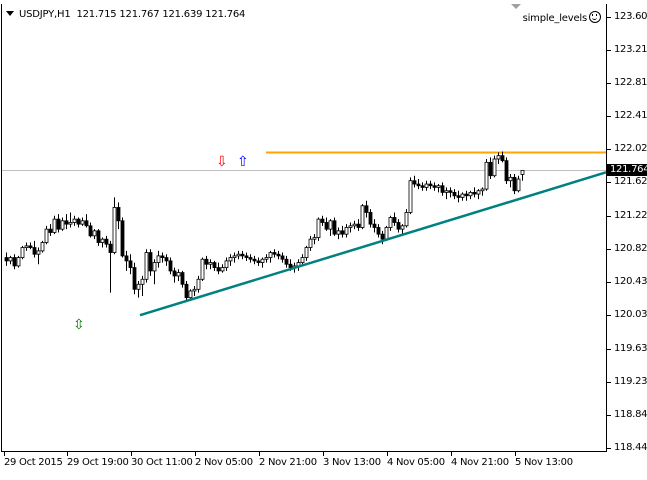  I want to click on price-tick-label: 121.220, so click(630, 215).